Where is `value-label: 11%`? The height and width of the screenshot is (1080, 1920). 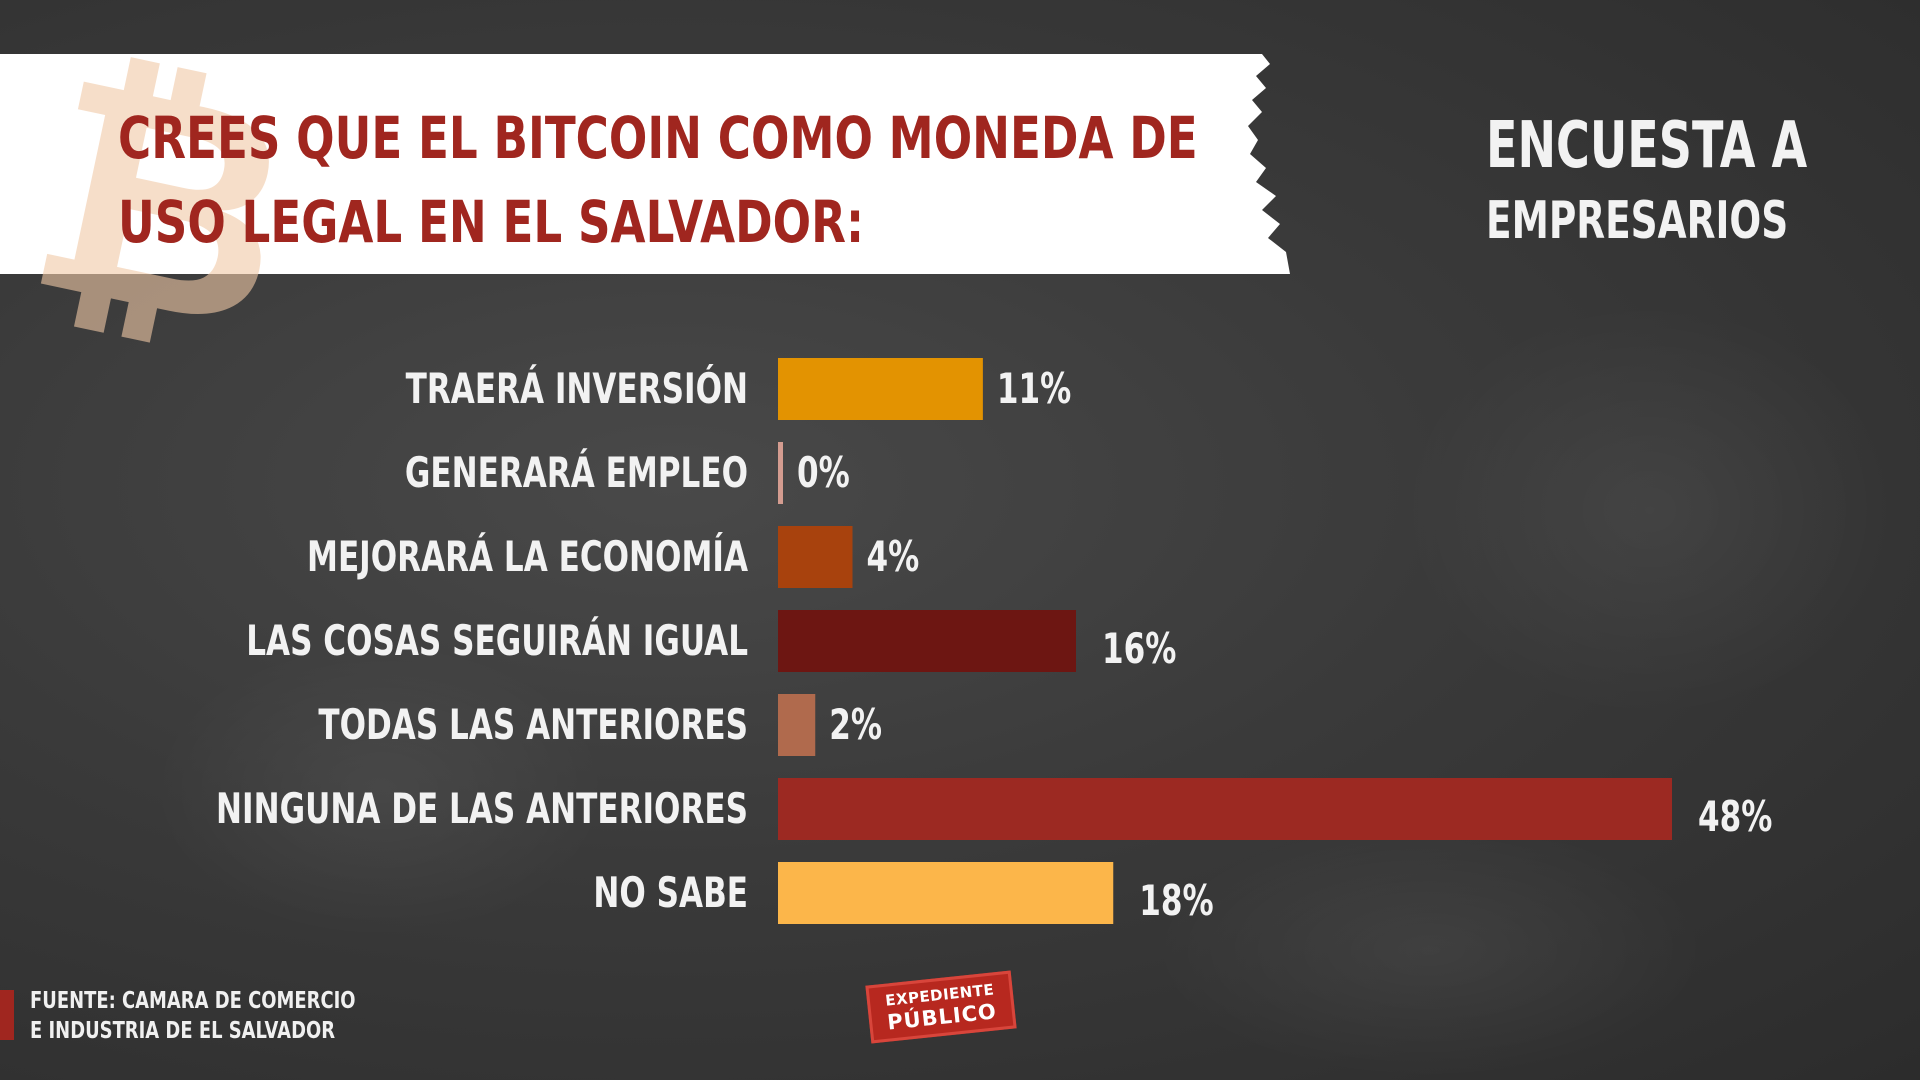
value-label: 11% is located at coordinates (1034, 389).